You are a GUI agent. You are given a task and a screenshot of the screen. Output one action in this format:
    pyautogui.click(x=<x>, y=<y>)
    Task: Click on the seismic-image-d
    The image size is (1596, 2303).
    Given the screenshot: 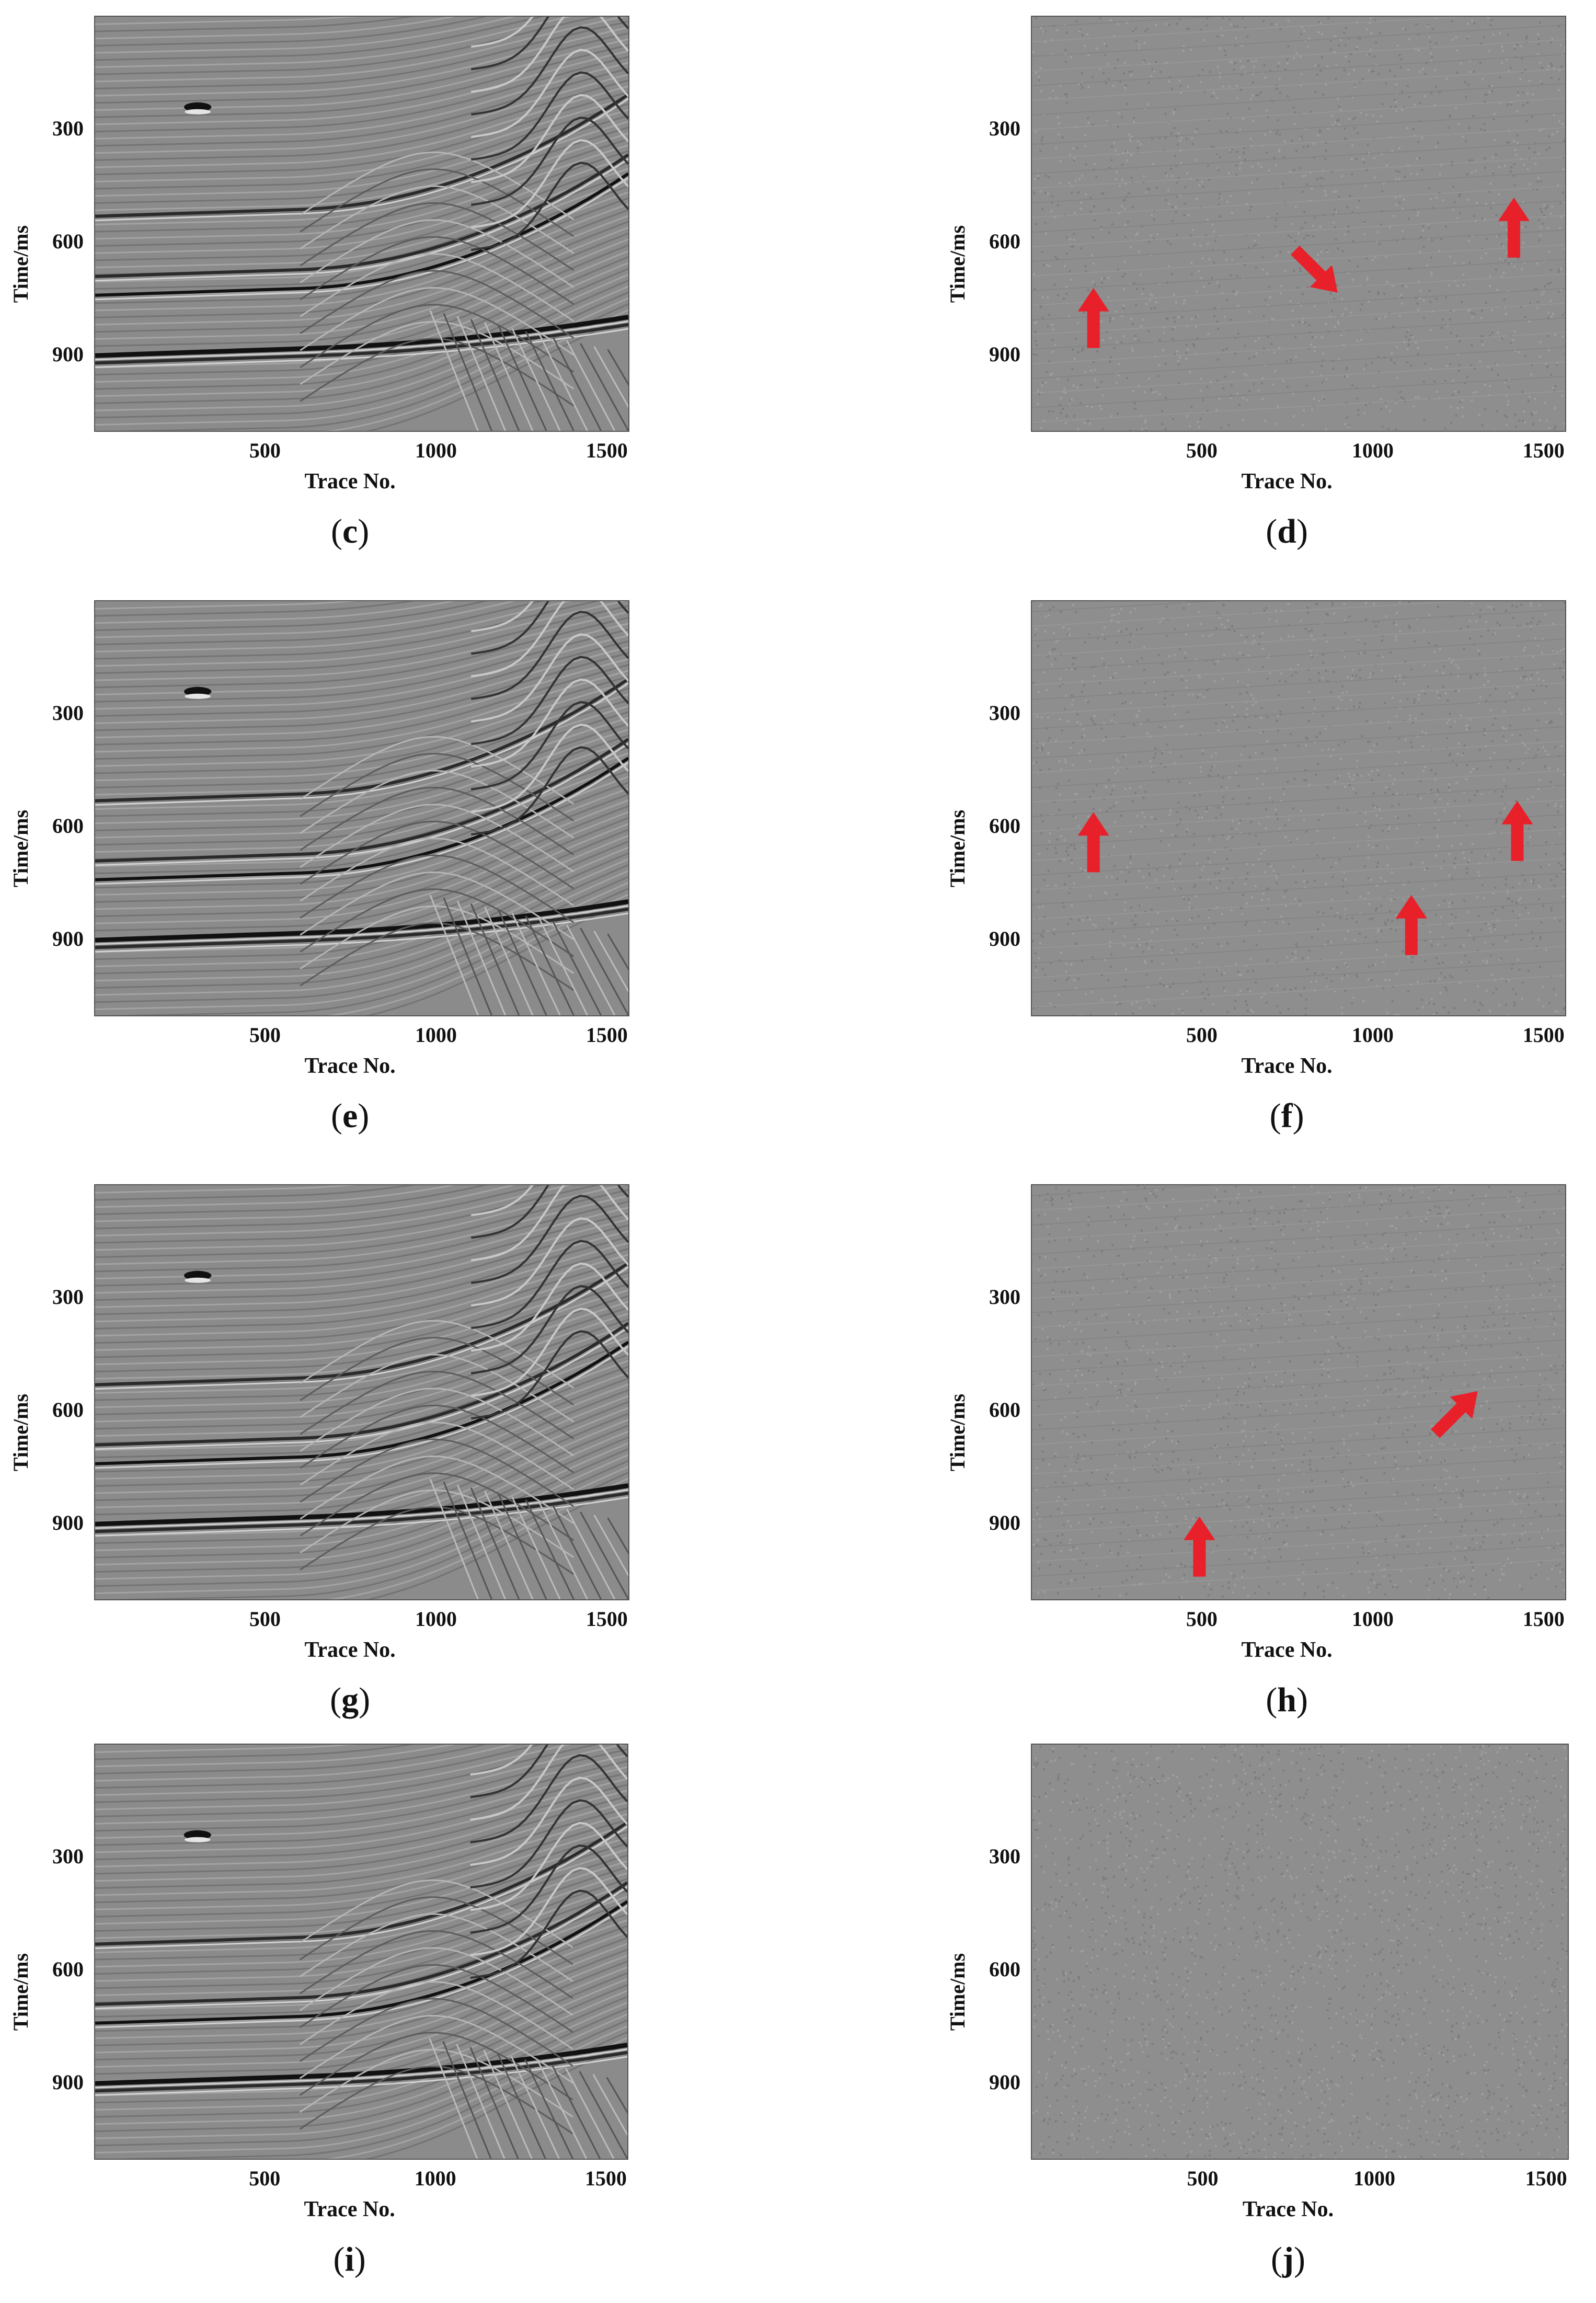 What is the action you would take?
    pyautogui.click(x=1298, y=224)
    